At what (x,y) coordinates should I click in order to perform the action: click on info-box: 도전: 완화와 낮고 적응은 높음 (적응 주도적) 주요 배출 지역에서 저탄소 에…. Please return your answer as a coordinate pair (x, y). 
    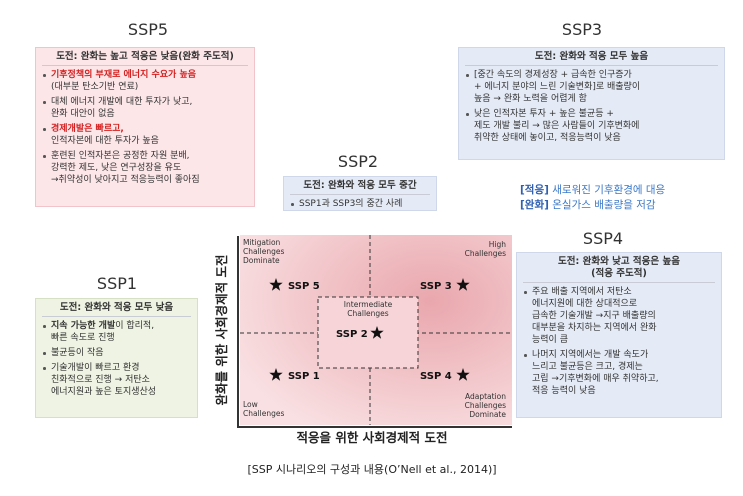
    Looking at the image, I should click on (619, 335).